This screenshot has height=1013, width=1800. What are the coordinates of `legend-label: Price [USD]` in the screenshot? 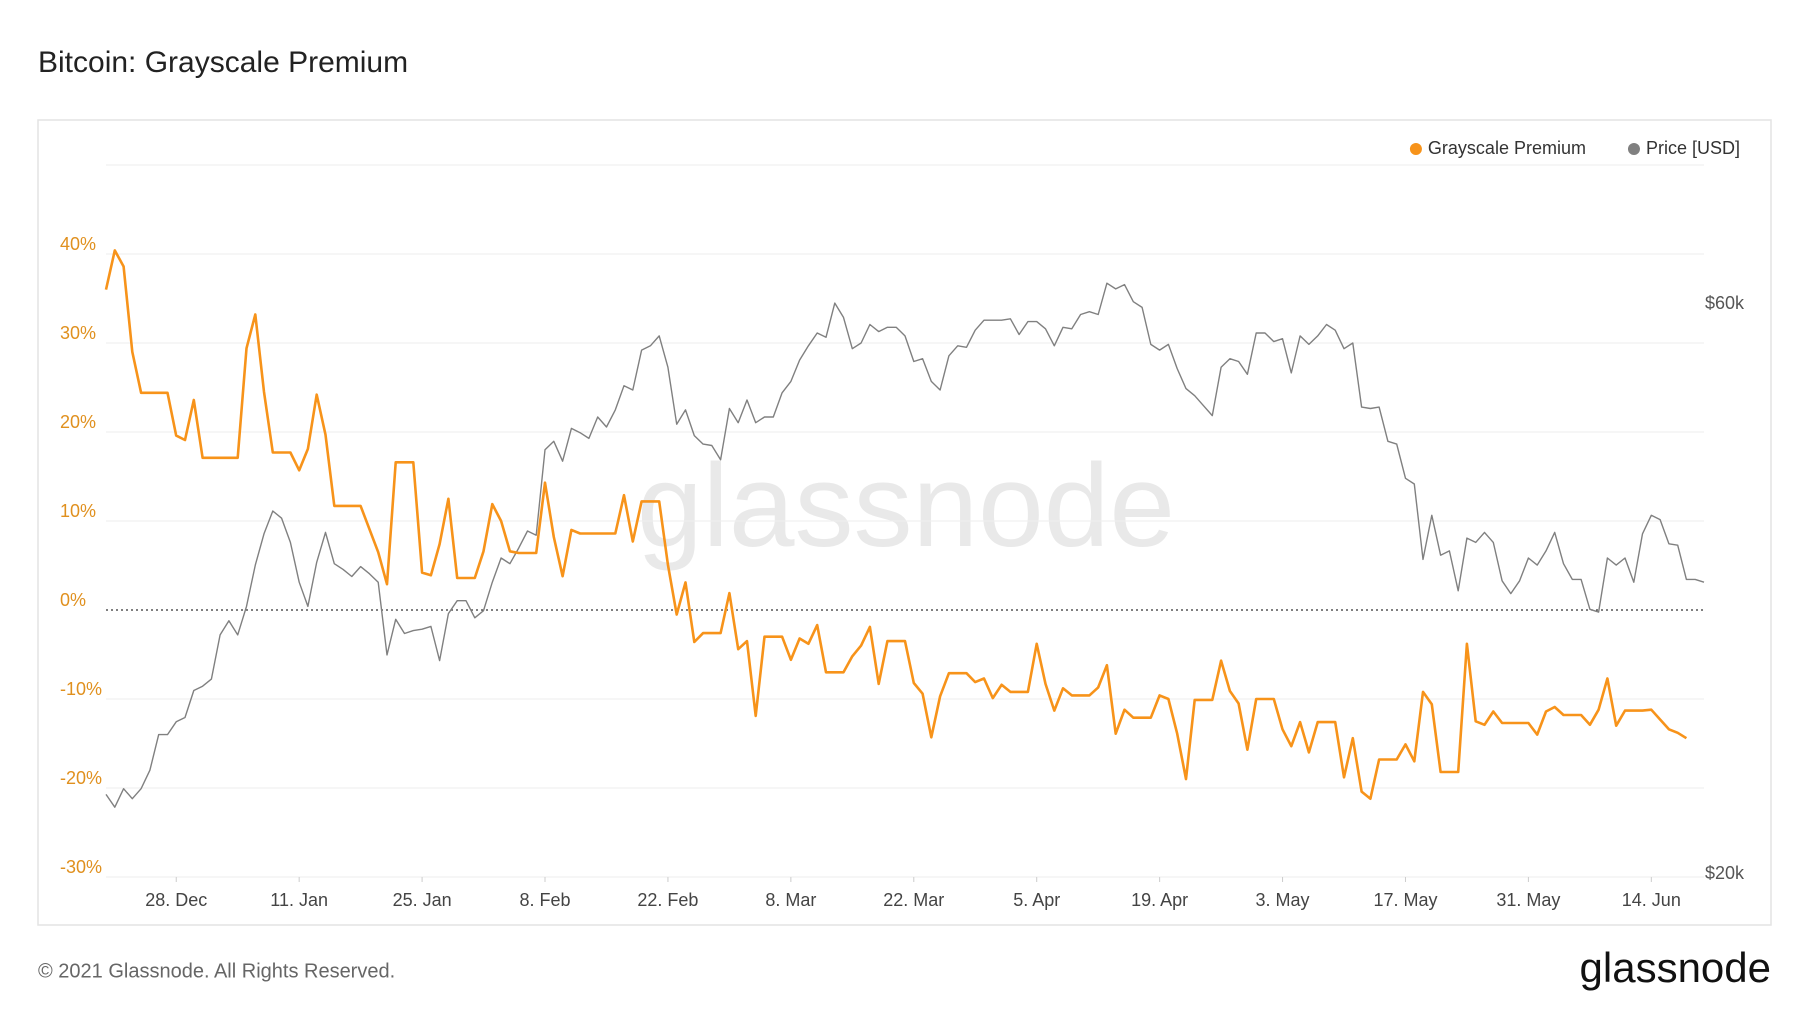 It's located at (1693, 148).